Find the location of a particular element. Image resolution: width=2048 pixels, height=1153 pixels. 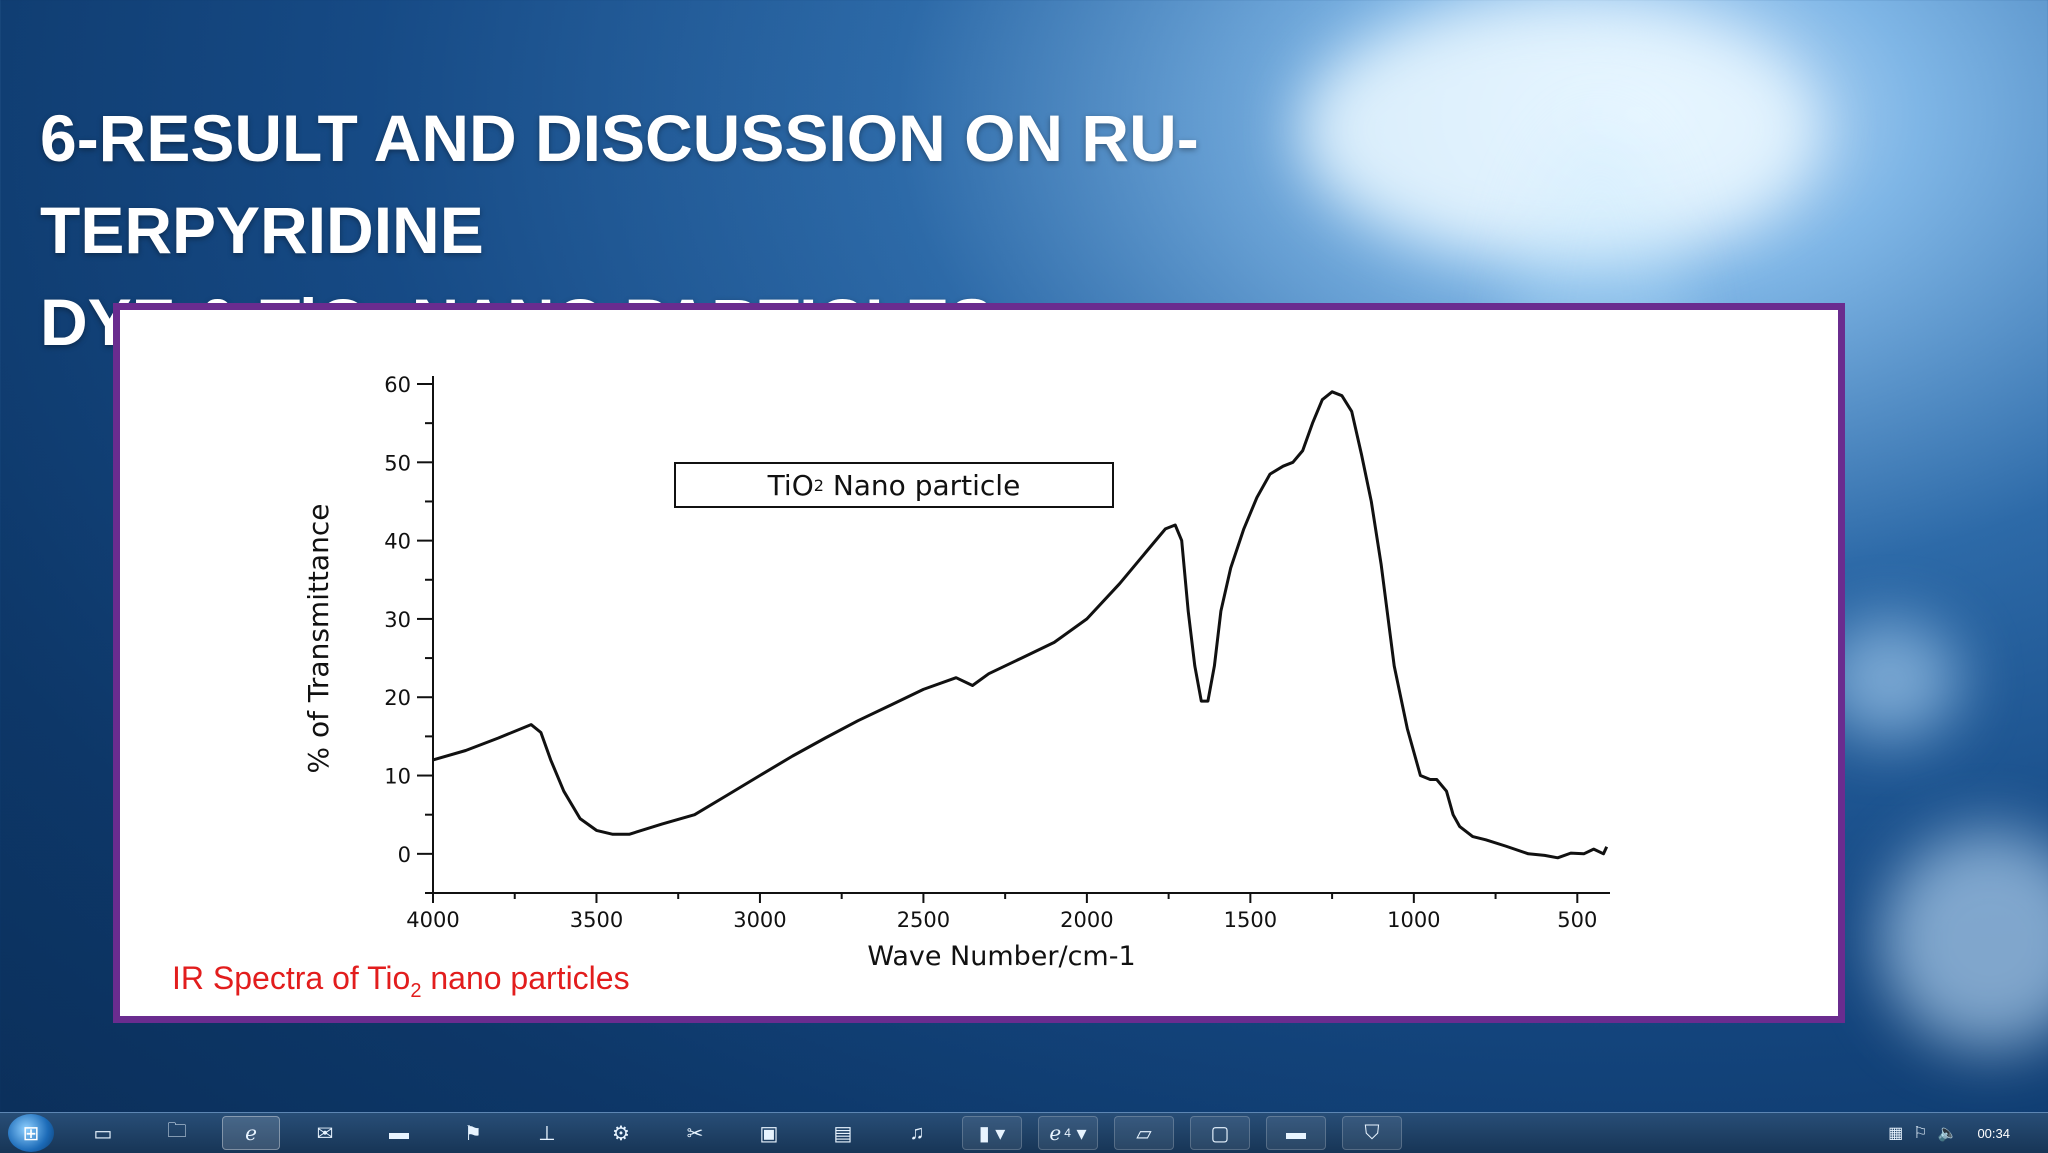

background-glow is located at coordinates (1964, 940).